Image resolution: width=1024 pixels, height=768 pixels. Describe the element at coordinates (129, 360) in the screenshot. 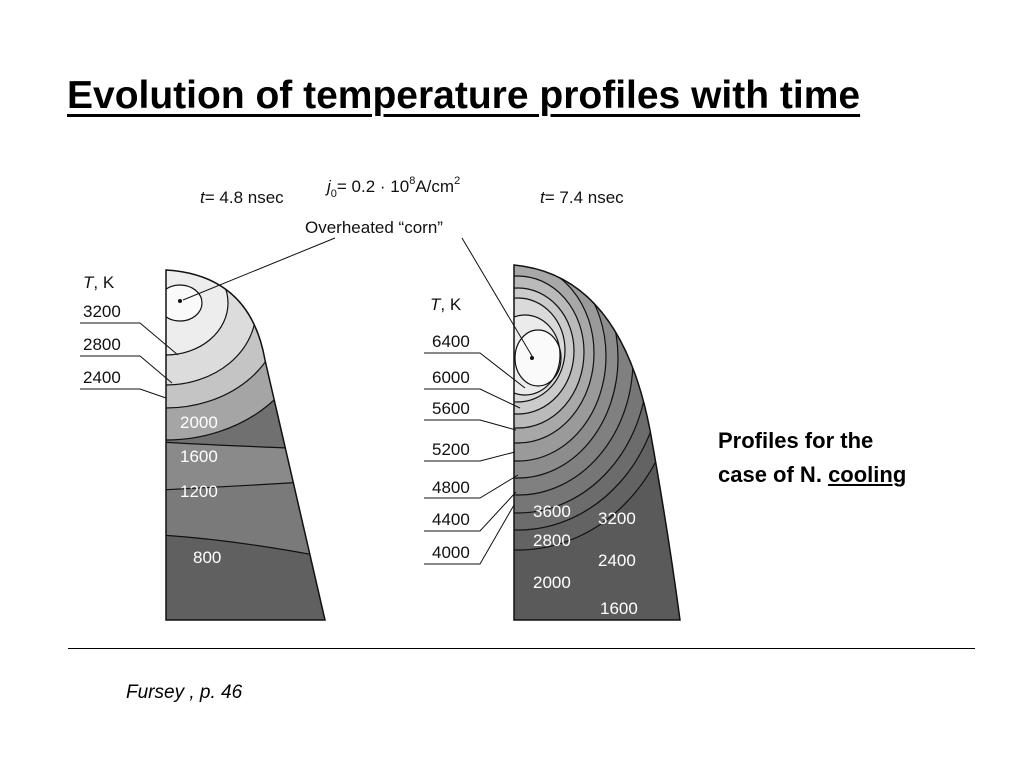

I see `left-leader-lines` at that location.